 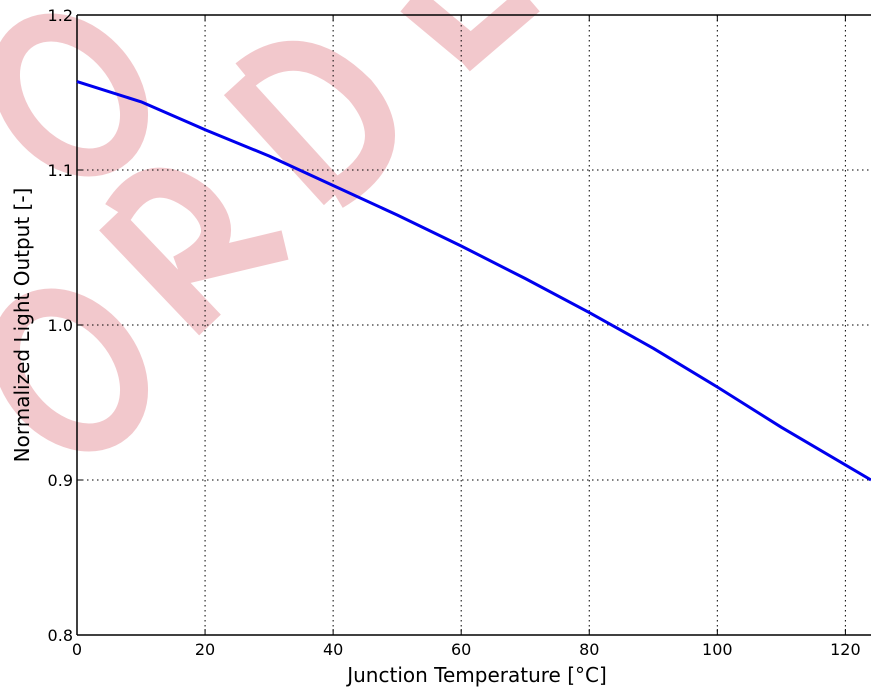 I want to click on x-tick-label: 60, so click(x=461, y=649).